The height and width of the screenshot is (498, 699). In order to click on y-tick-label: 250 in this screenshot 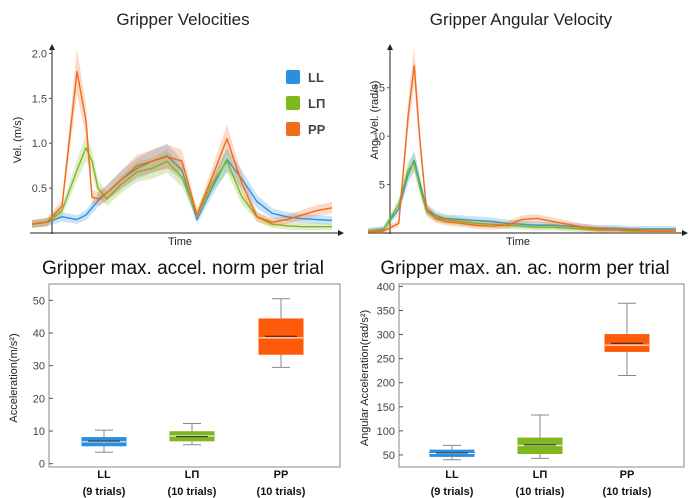, I will do `click(386, 360)`.